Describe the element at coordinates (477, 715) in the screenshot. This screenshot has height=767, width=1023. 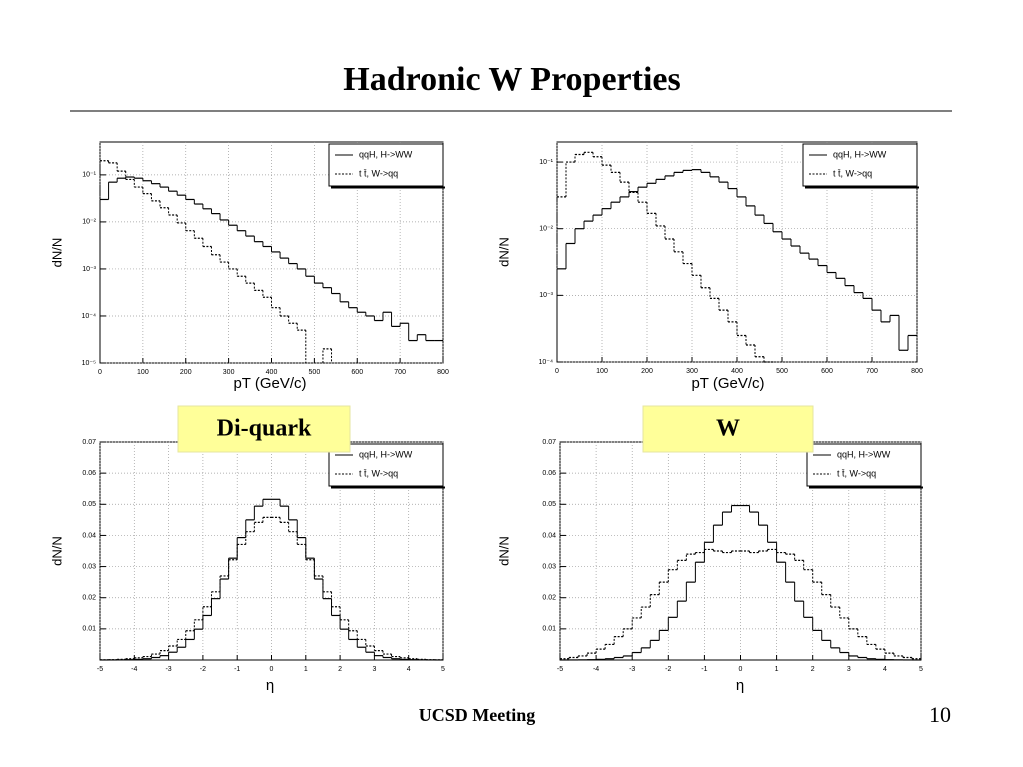
I see `footer: UCSD Meeting` at that location.